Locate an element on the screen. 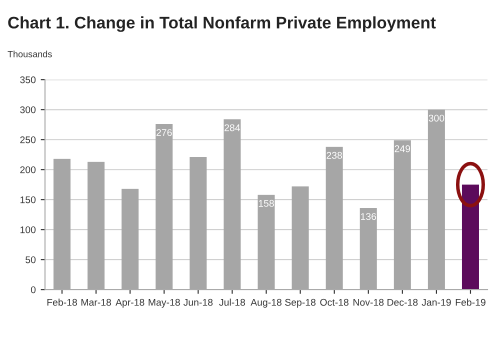  x-tick-label: Apr-18 is located at coordinates (130, 303).